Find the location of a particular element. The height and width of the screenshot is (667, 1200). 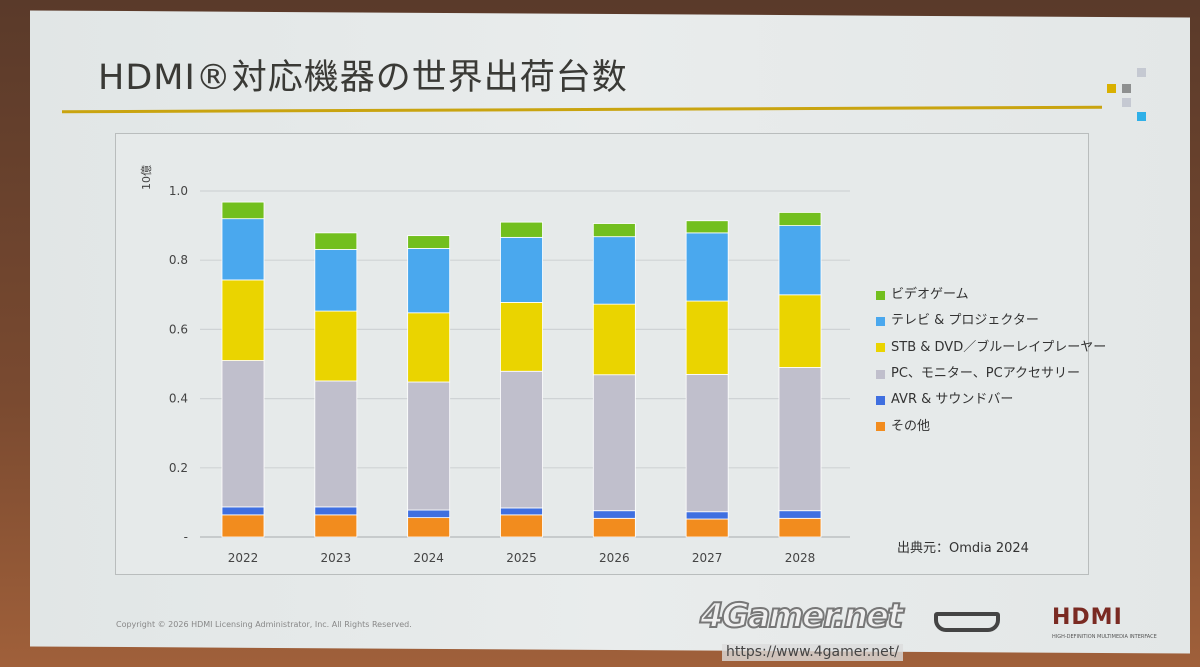

y-tick-label: - is located at coordinates (186, 537).